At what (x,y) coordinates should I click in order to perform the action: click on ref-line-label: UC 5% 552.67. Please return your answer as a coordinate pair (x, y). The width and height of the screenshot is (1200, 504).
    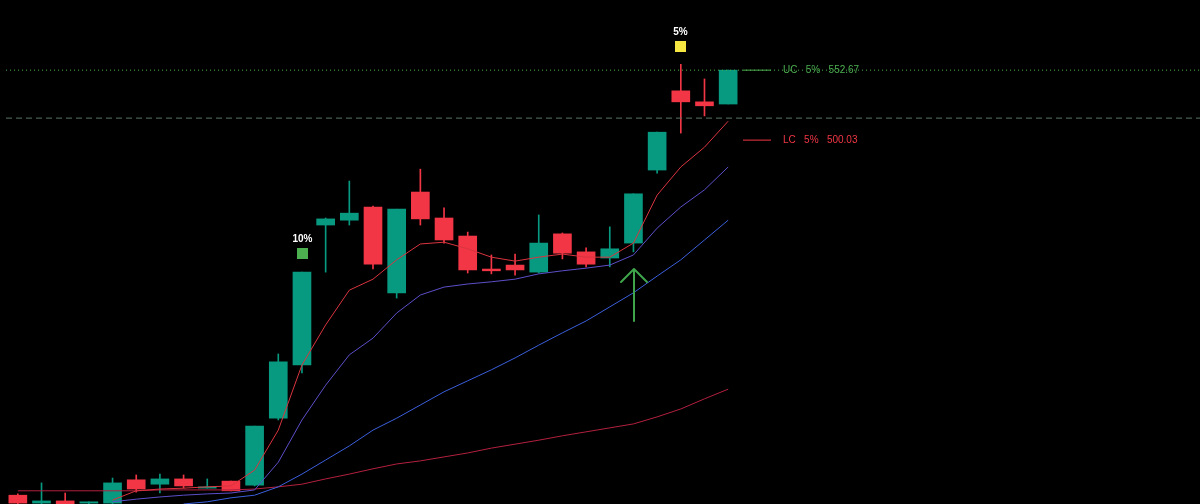
    Looking at the image, I should click on (821, 69).